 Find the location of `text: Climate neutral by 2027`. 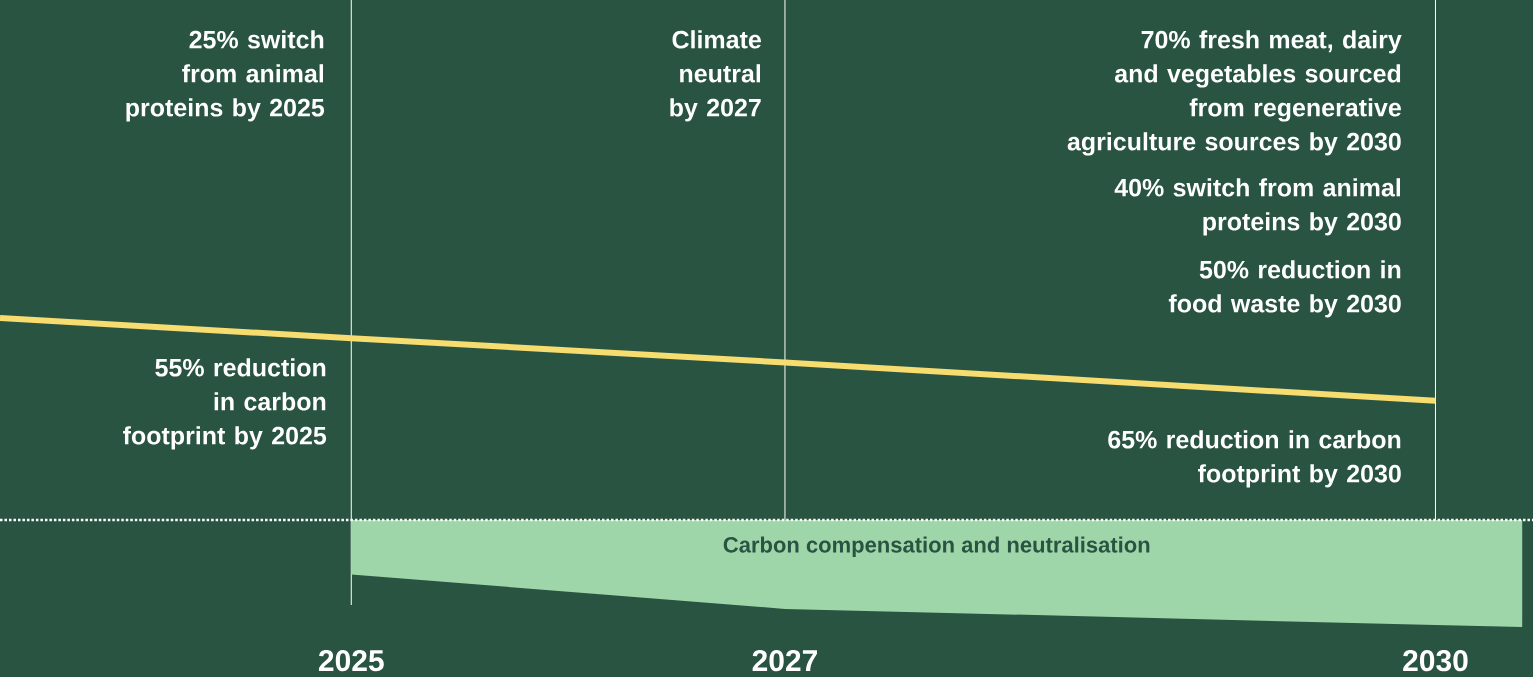

text: Climate neutral by 2027 is located at coordinates (715, 76).